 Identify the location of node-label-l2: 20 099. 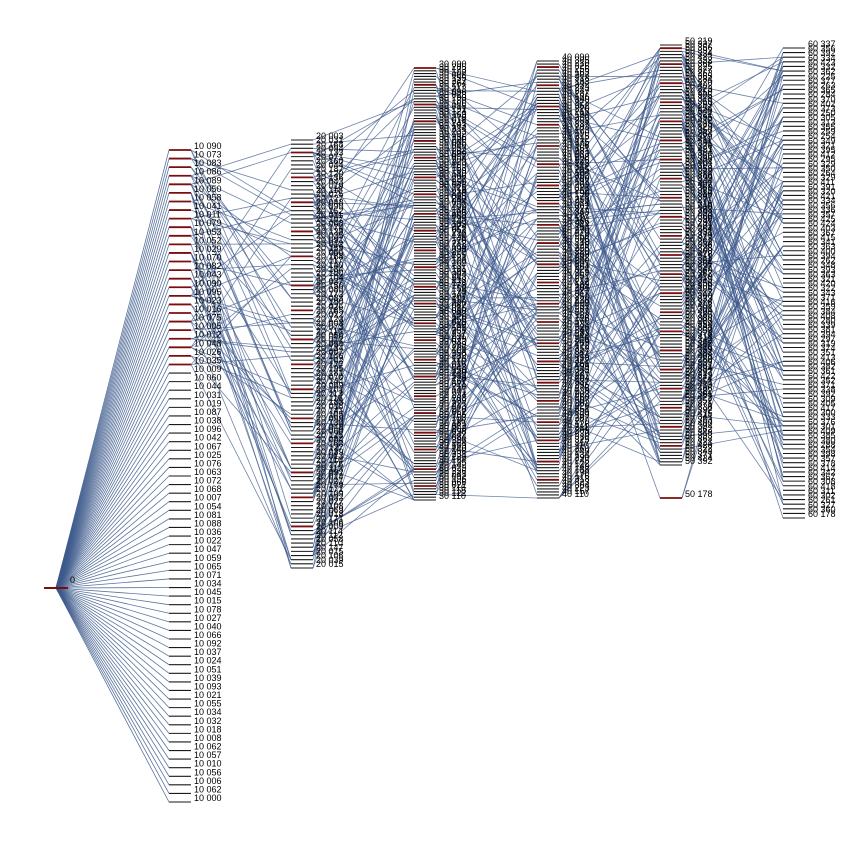
(330, 419).